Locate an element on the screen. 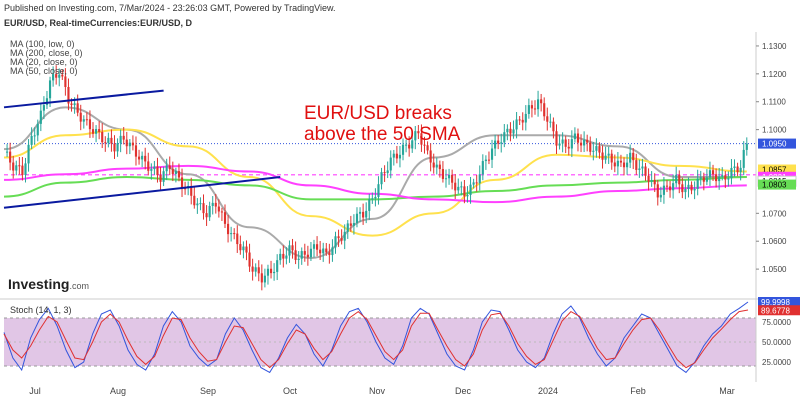  ma-legend-20: MA (20, close, 0) is located at coordinates (44, 62).